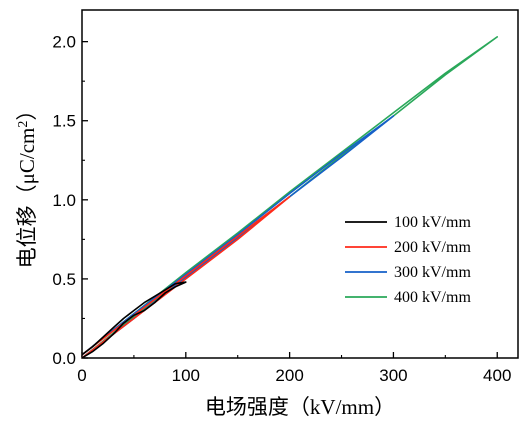  I want to click on x-tick-label: 300, so click(393, 375).